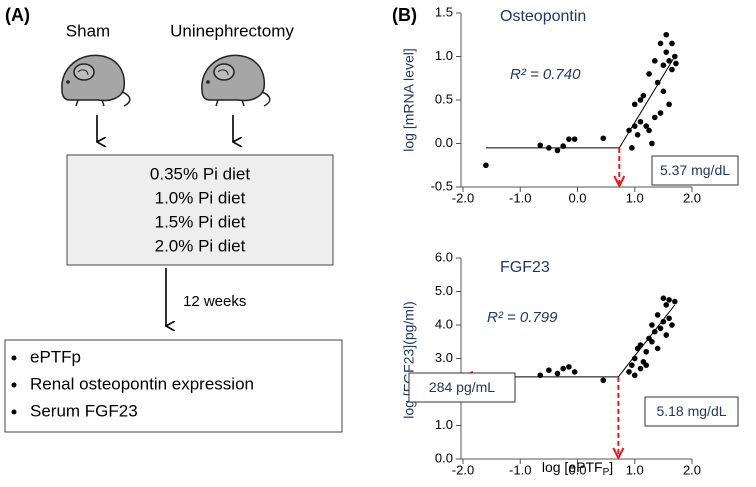 This screenshot has height=487, width=756. Describe the element at coordinates (545, 74) in the screenshot. I see `r-squared: R² = 0.740` at that location.